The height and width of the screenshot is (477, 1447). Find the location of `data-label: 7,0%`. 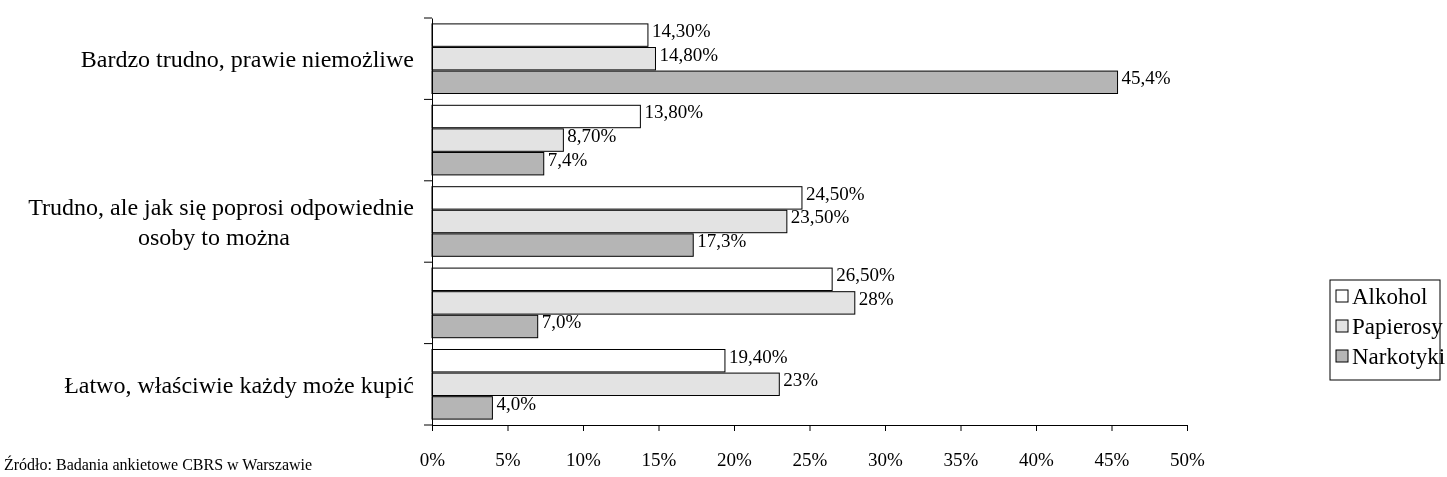

data-label: 7,0% is located at coordinates (561, 322).